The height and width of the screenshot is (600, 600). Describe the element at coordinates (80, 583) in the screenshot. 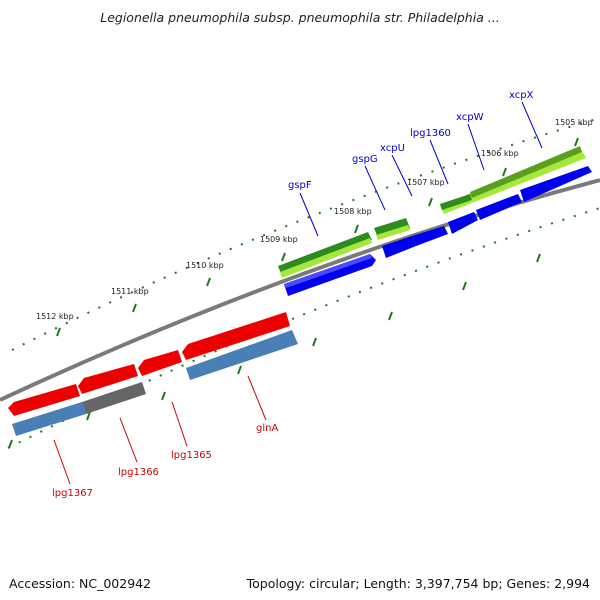

I see `accession-text: Accession: NC_002942` at that location.